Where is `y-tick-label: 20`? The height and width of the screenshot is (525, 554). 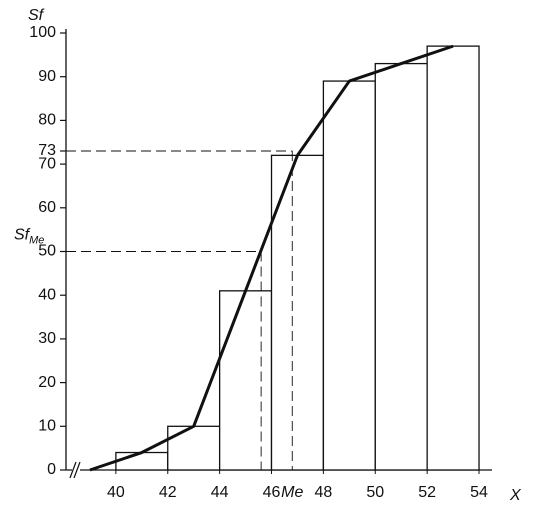
y-tick-label: 20 is located at coordinates (47, 382).